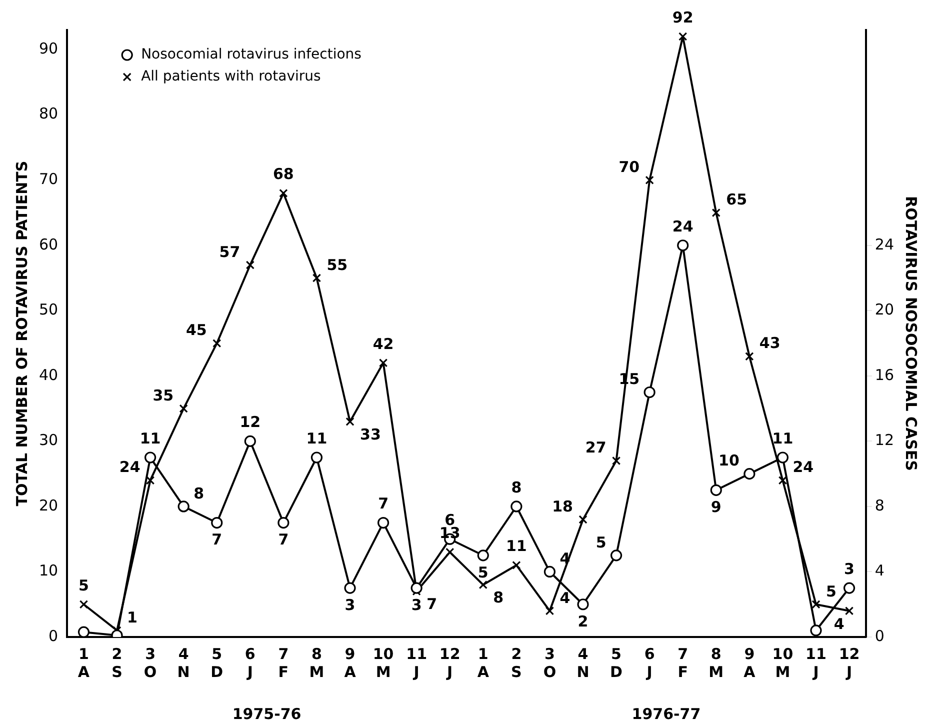 Image resolution: width=933 pixels, height=725 pixels. What do you see at coordinates (879, 635) in the screenshot?
I see `y2-tick-label: 0` at bounding box center [879, 635].